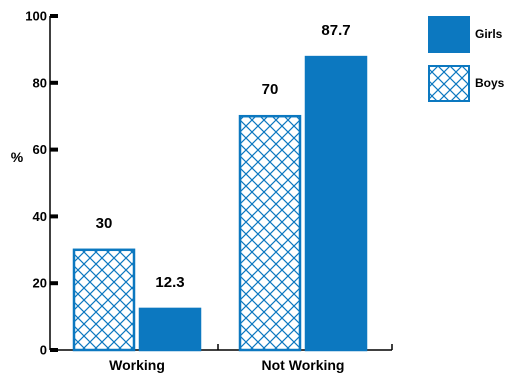  I want to click on y-tick-label: 0, so click(43, 350).